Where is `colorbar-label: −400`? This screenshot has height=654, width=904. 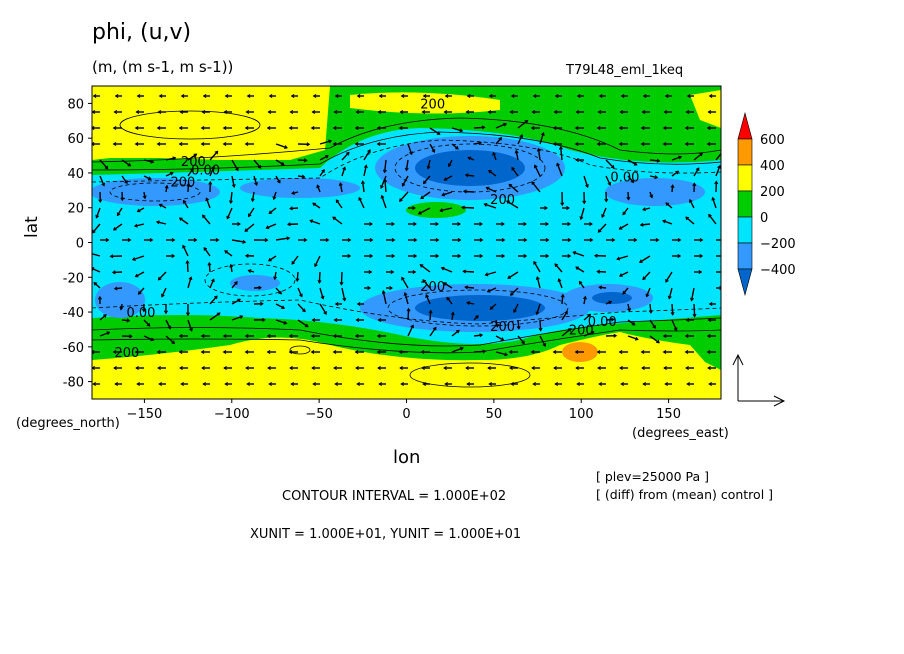 colorbar-label: −400 is located at coordinates (778, 270).